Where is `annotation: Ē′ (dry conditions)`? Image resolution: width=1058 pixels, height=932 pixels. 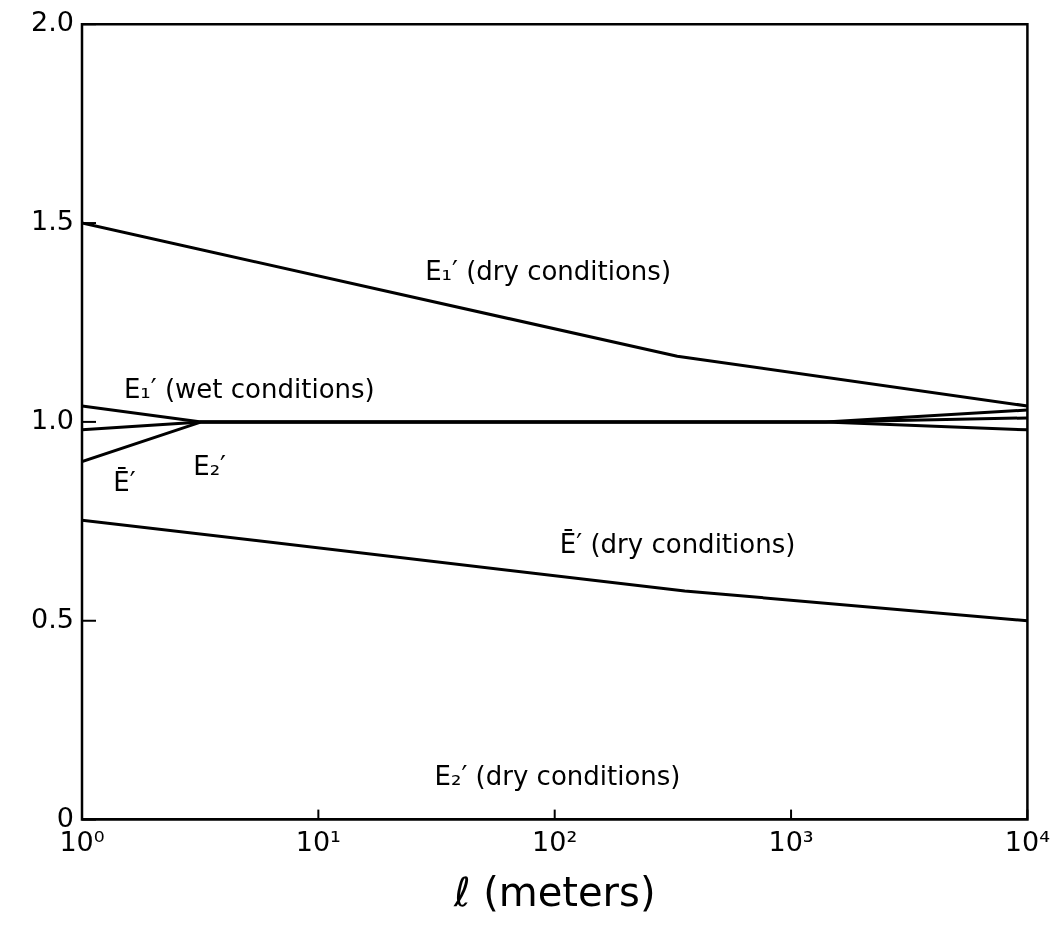 annotation: Ē′ (dry conditions) is located at coordinates (677, 543).